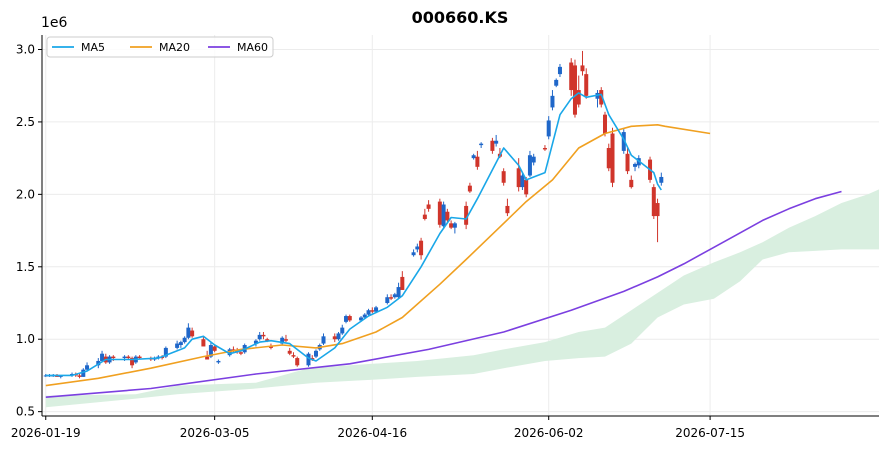  I want to click on y-tick-label: 1.5, so click(25, 267).